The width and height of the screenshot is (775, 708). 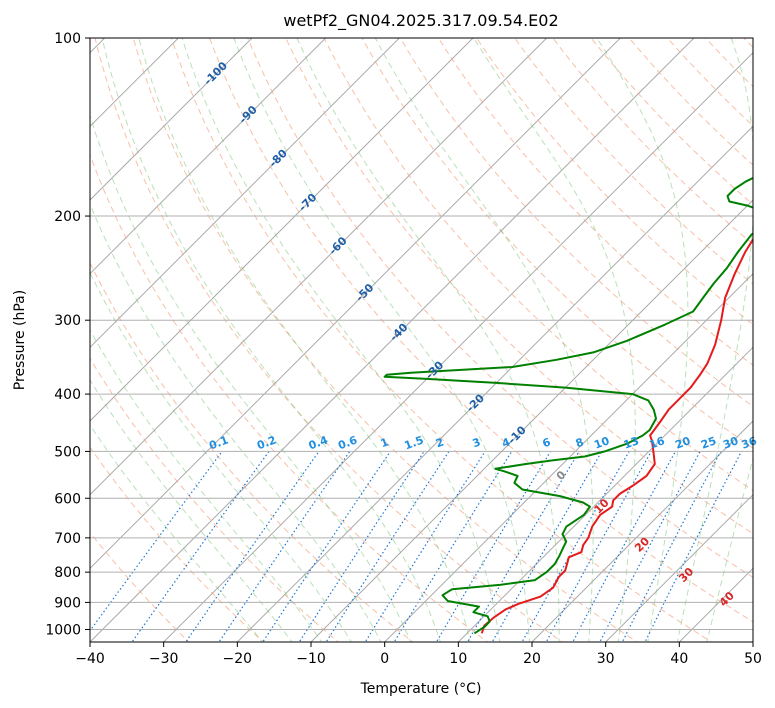 What do you see at coordinates (440, 443) in the screenshot?
I see `mixing-ratio-label: 2` at bounding box center [440, 443].